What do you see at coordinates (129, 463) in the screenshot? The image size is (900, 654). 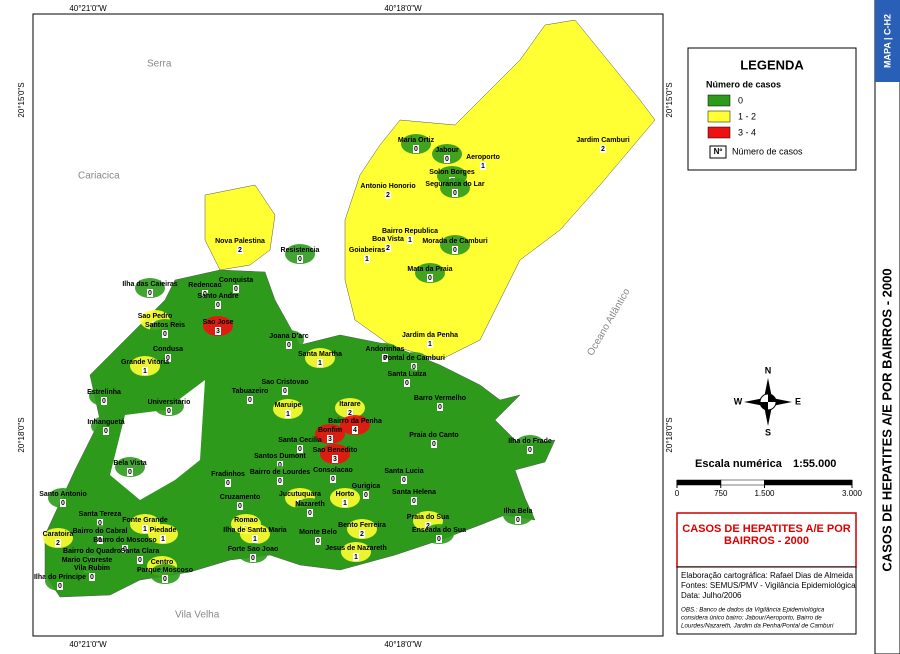 I see `neighborhood-name: Bela Vista` at bounding box center [129, 463].